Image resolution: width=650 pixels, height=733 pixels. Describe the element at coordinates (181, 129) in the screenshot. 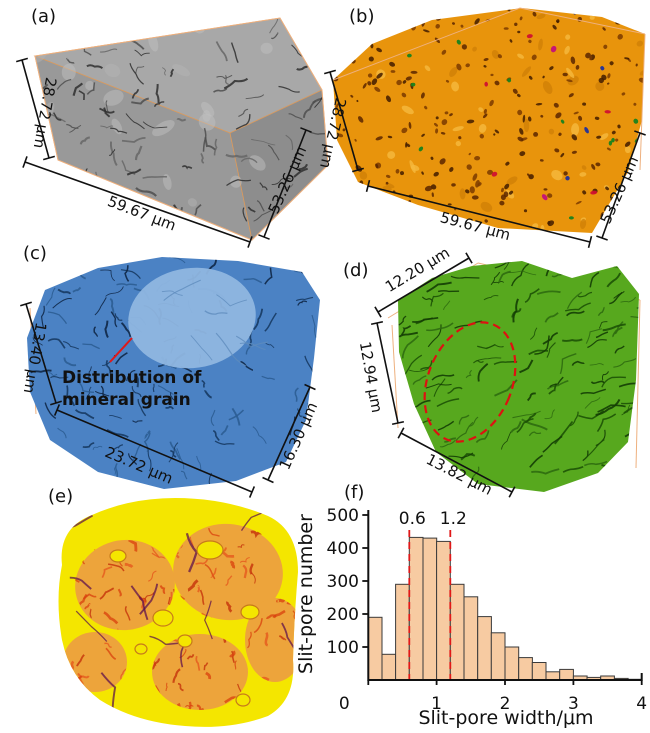

I see `block-a-wireframe` at that location.